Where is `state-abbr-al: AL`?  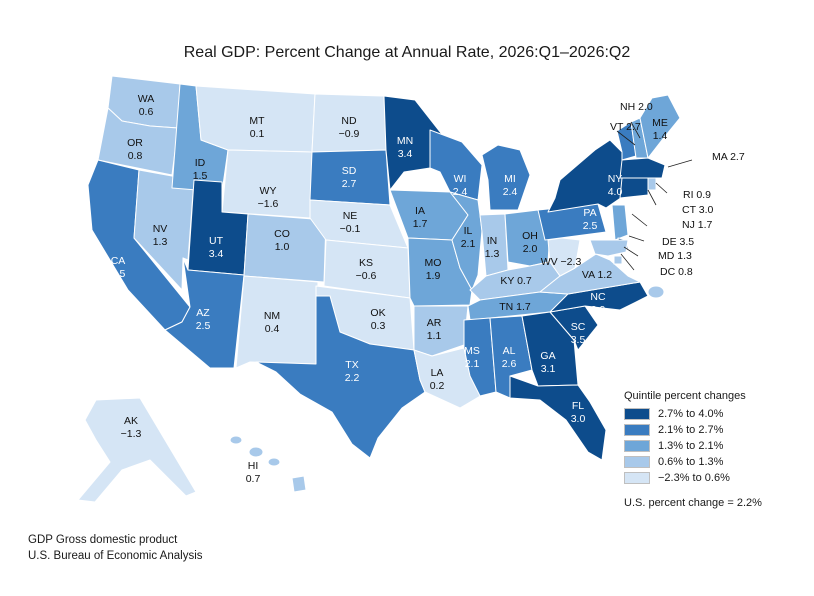
state-abbr-al: AL is located at coordinates (509, 351).